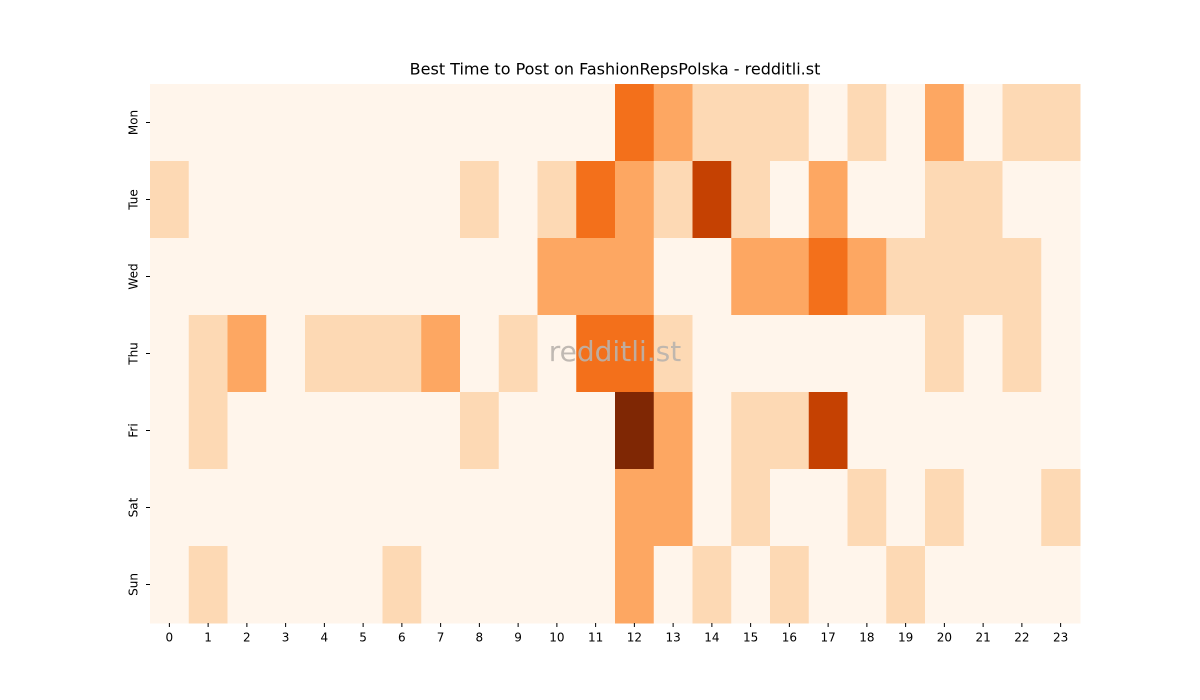 This screenshot has height=700, width=1200. I want to click on x-tick-label: 20, so click(944, 638).